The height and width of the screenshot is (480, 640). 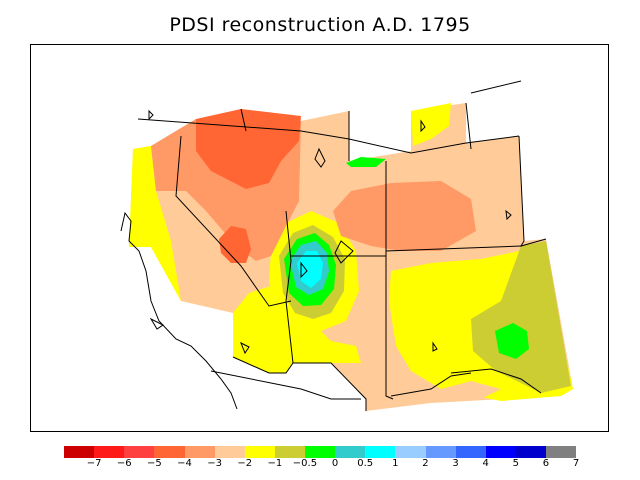 I want to click on colorbar-tick-label: −1, so click(x=275, y=463).